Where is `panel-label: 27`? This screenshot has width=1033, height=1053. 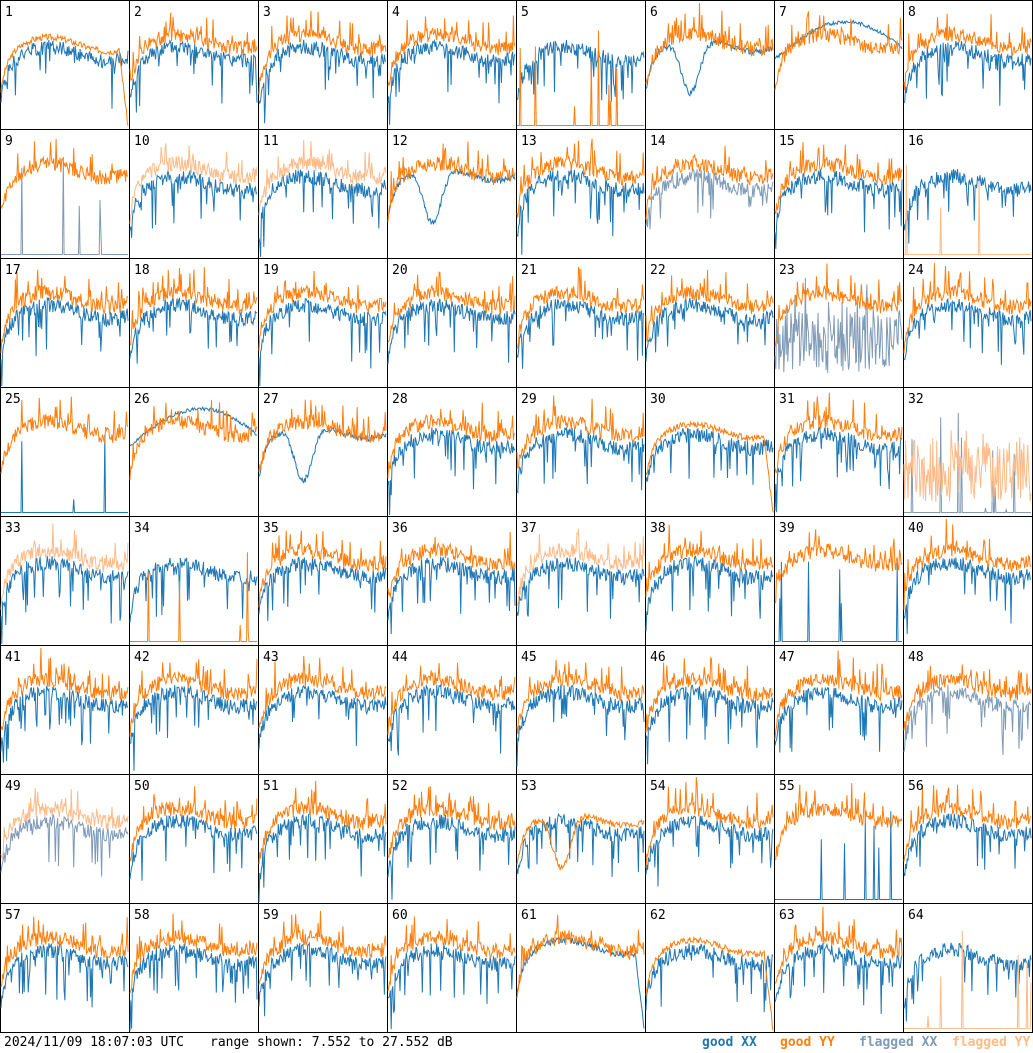
panel-label: 27 is located at coordinates (271, 399).